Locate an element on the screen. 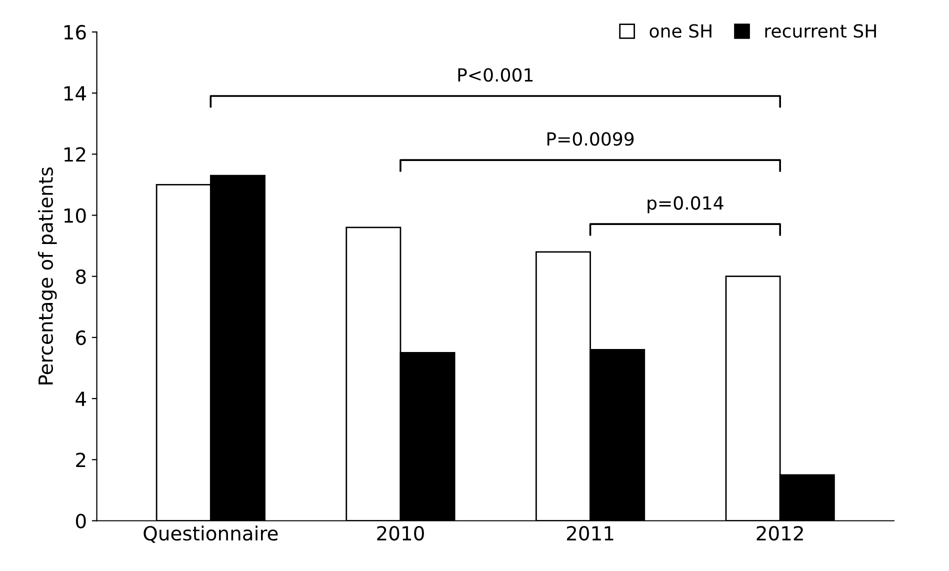 The image size is (949, 571). y-axis-title: Percentage of patients is located at coordinates (47, 275).